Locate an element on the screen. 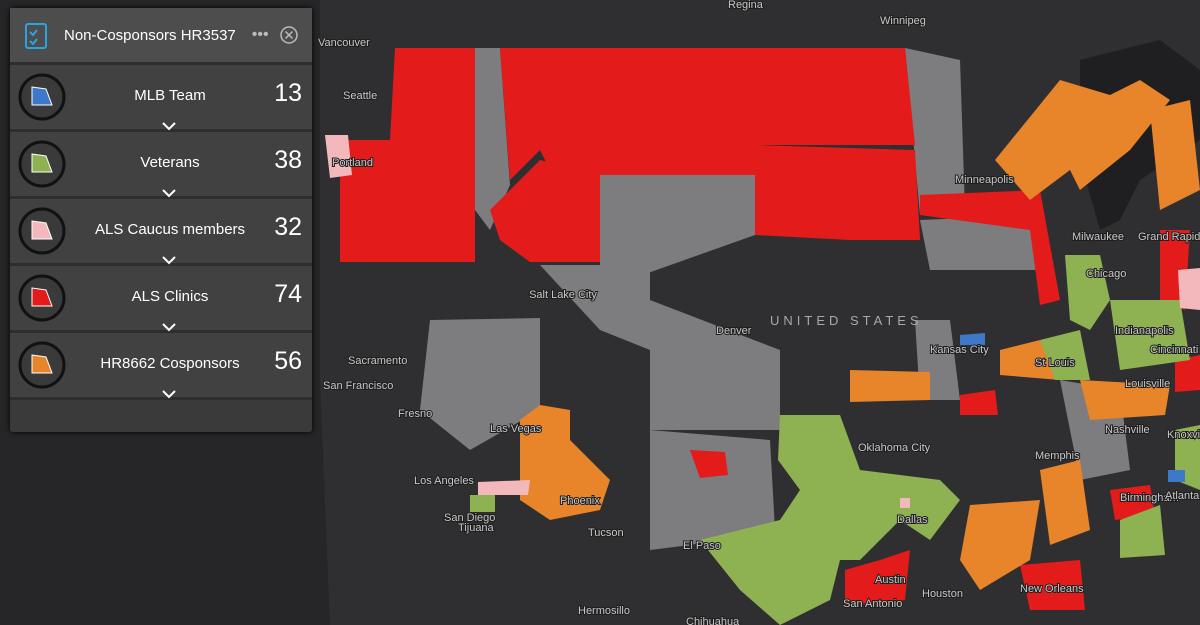 This screenshot has height=625, width=1200. place-label: Las Vegas is located at coordinates (516, 429).